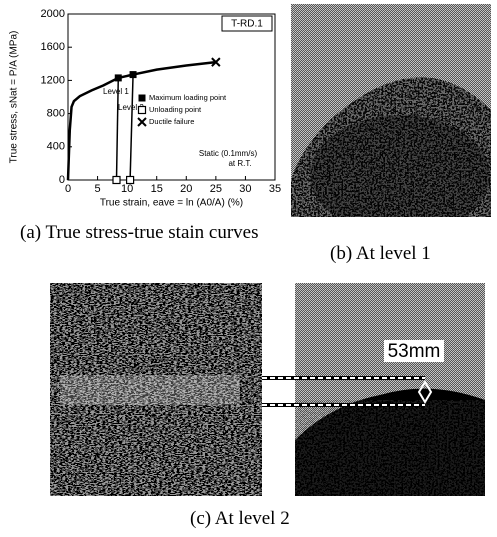 The width and height of the screenshot is (497, 537). I want to click on x-tick-label: 30, so click(245, 189).